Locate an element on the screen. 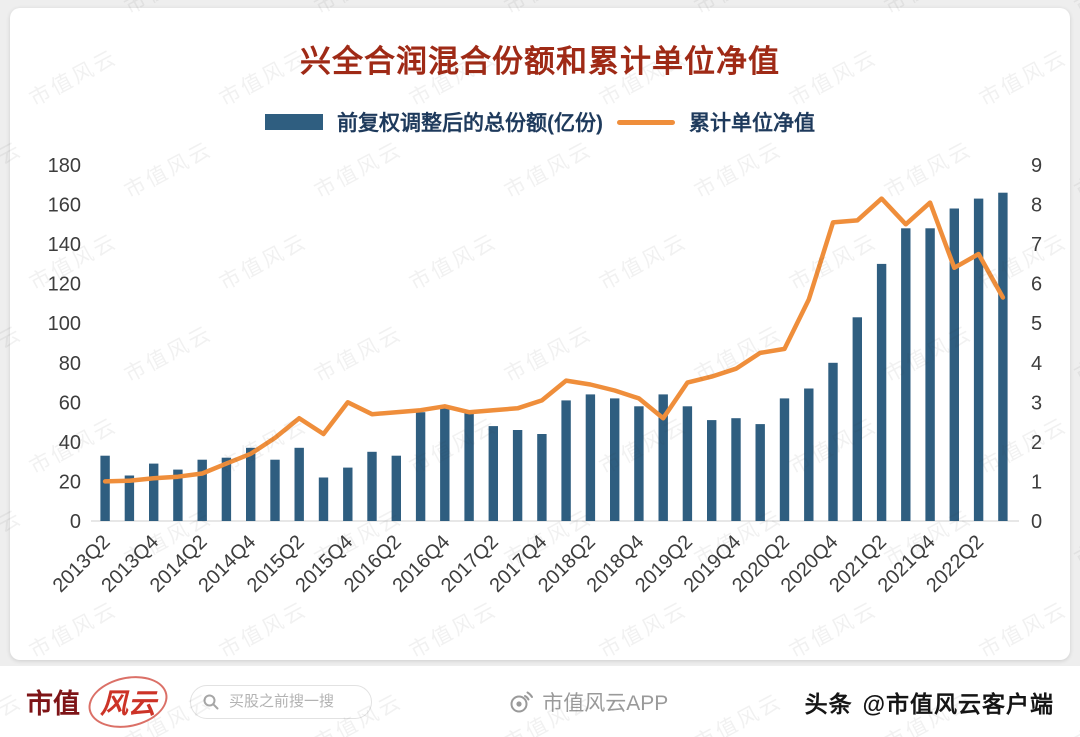 The width and height of the screenshot is (1080, 737). legend-bar-label: 前复权调整后的总份额(亿份) is located at coordinates (470, 123).